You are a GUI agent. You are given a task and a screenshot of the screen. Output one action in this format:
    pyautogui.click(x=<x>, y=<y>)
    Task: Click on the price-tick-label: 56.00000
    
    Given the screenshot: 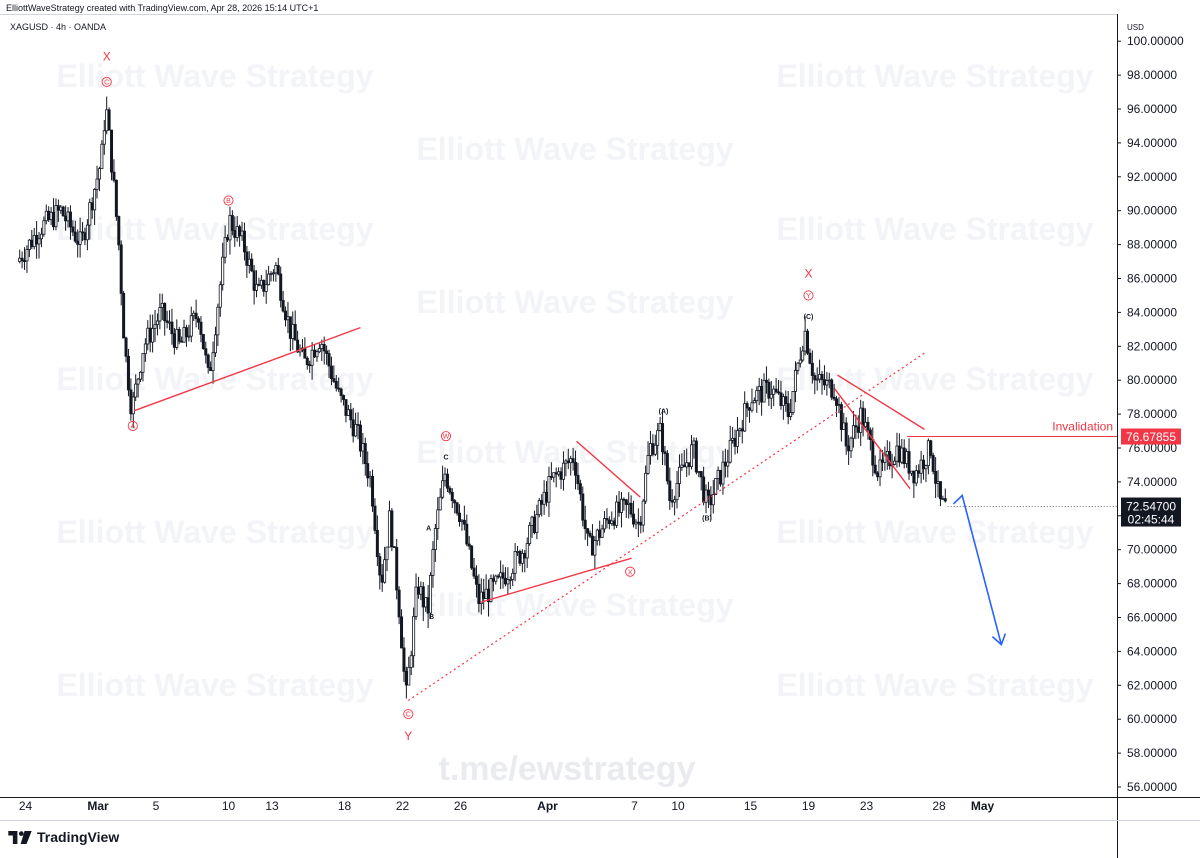 What is the action you would take?
    pyautogui.click(x=1152, y=787)
    